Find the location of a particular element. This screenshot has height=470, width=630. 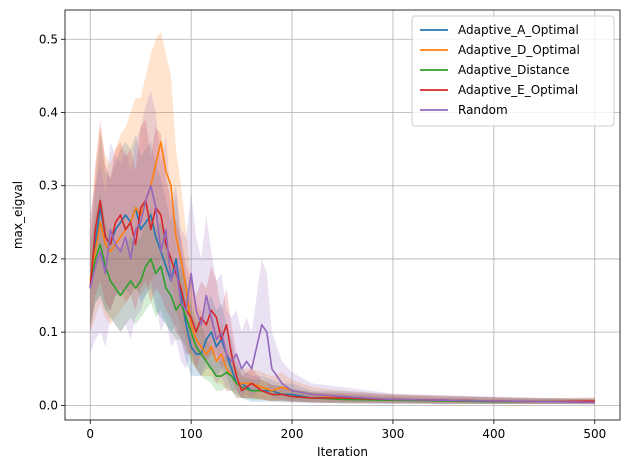

x-tick-label-0: 0 is located at coordinates (90, 434).